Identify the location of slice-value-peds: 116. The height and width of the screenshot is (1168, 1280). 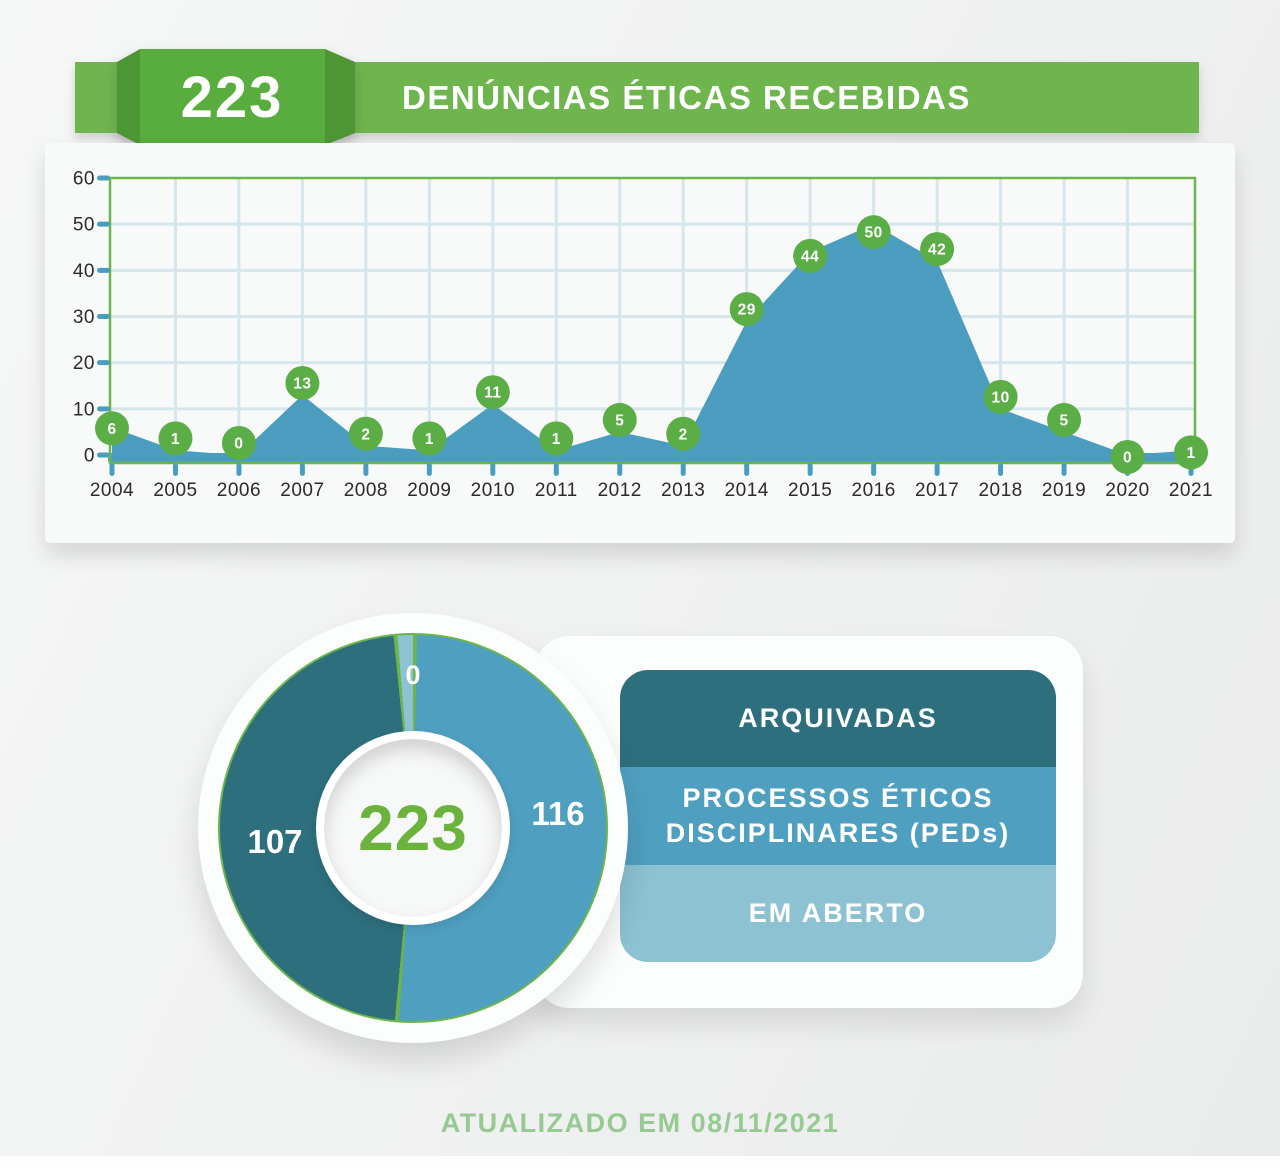
(558, 813).